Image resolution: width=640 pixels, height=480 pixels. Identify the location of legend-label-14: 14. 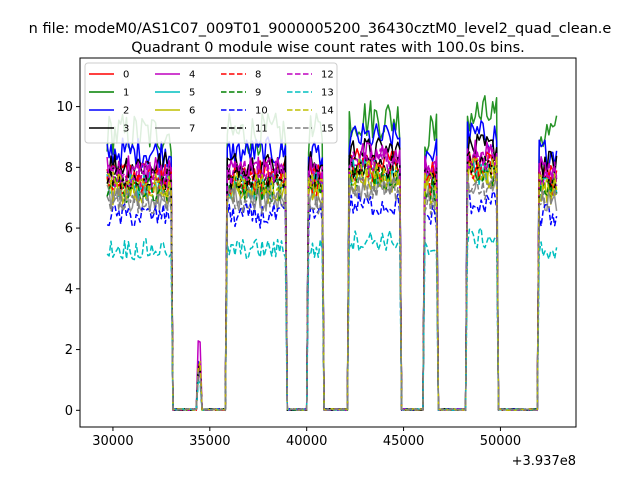
(327, 111).